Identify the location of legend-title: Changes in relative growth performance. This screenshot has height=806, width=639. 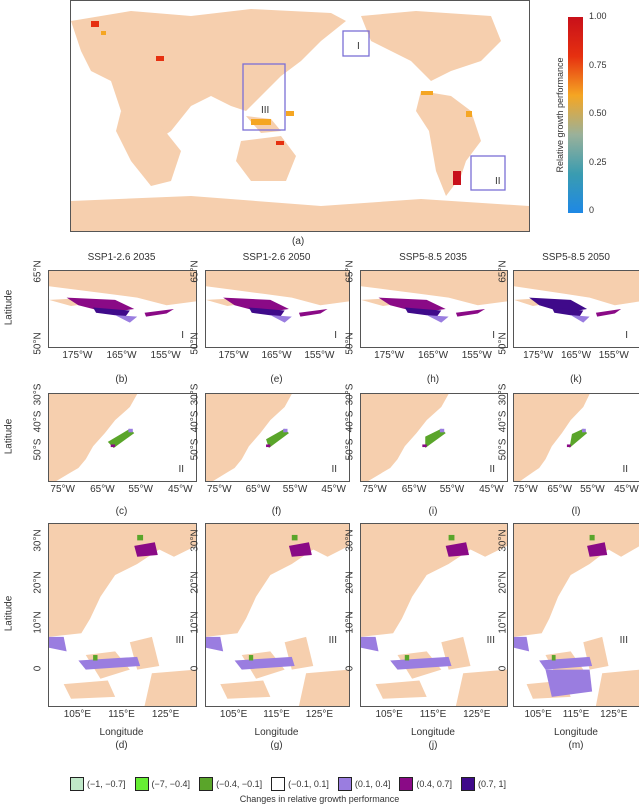
(319, 799).